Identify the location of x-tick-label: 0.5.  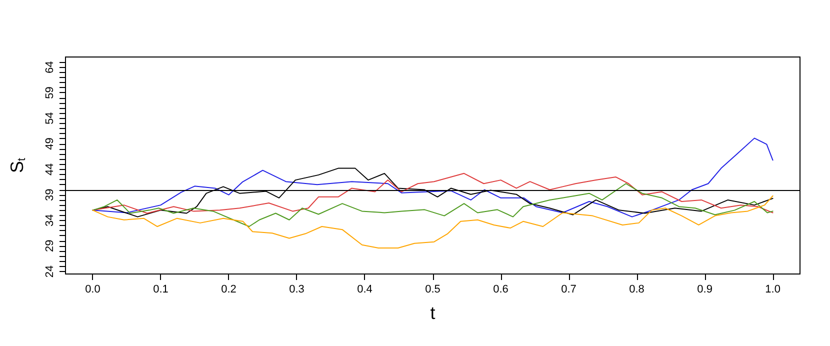
(432, 290).